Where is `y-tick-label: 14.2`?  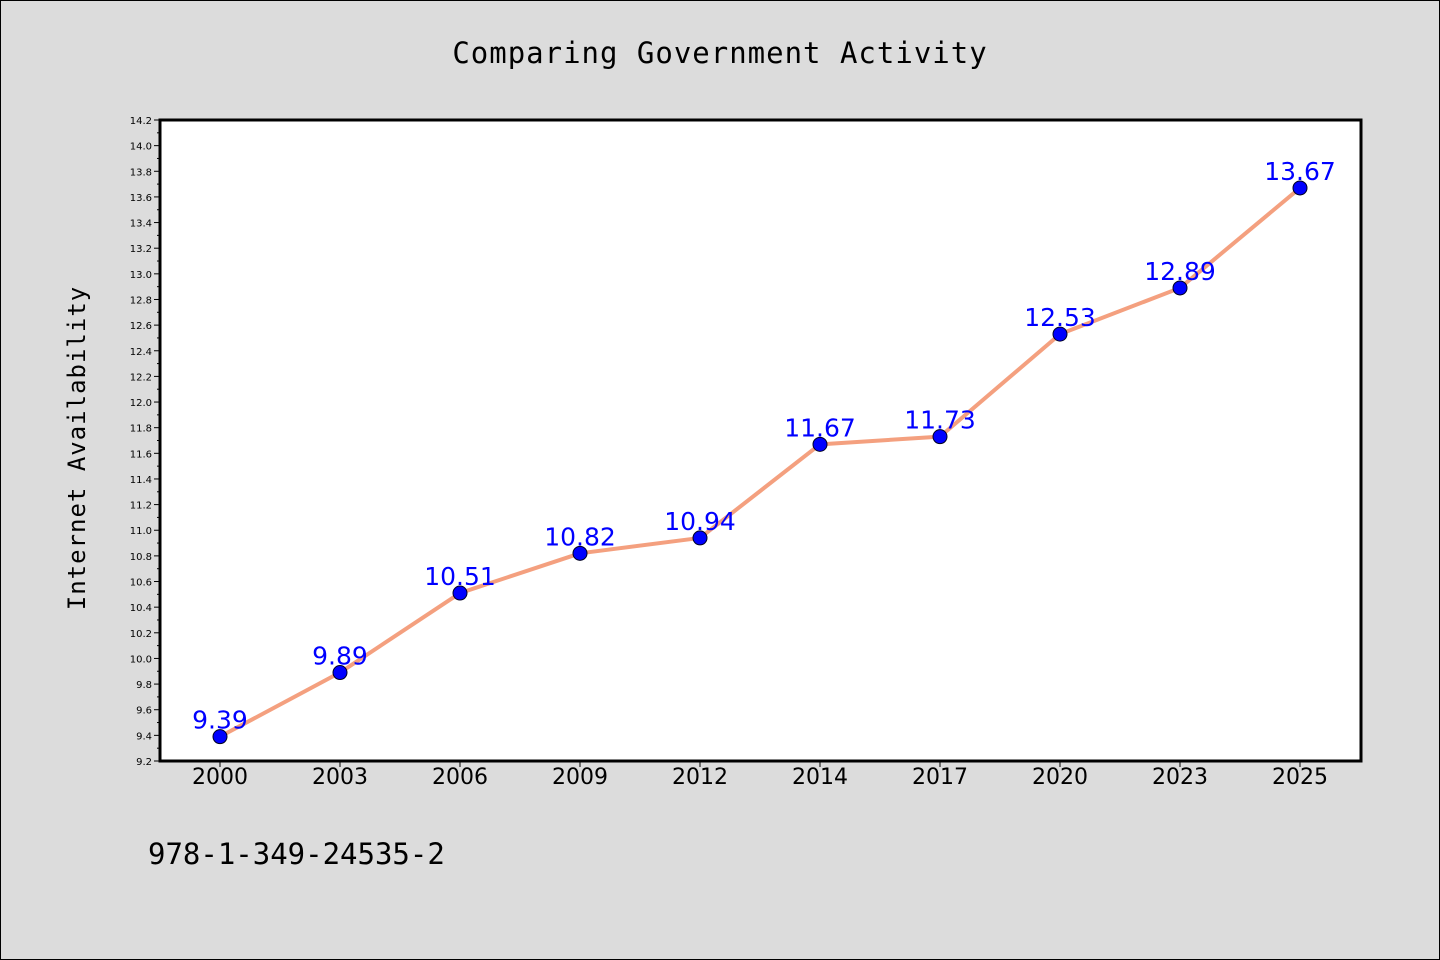
y-tick-label: 14.2 is located at coordinates (141, 121).